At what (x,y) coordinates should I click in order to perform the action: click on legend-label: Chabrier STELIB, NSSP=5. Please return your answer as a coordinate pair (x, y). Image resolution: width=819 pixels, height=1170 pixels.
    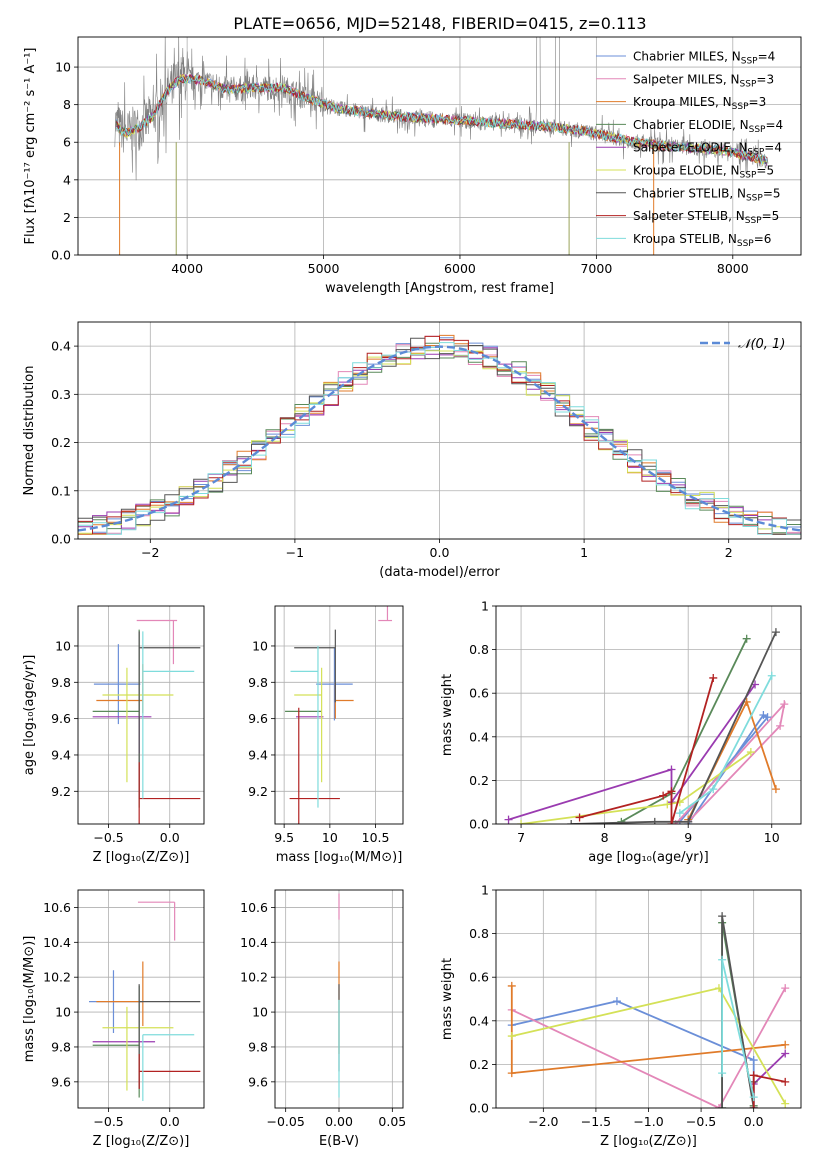
    Looking at the image, I should click on (707, 194).